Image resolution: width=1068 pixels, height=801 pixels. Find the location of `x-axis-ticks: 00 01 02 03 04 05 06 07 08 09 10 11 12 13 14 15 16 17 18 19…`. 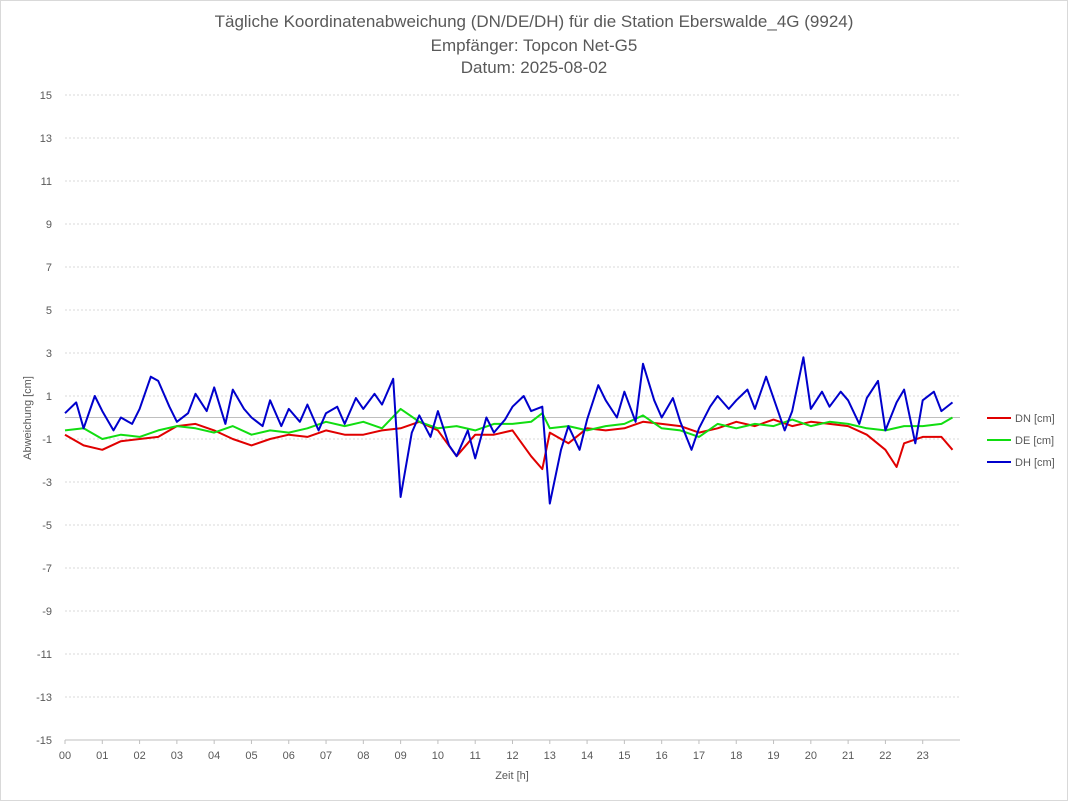

x-axis-ticks: 00 01 02 03 04 05 06 07 08 09 10 11 12 13 14 15 16 17 18 19… is located at coordinates (494, 751).